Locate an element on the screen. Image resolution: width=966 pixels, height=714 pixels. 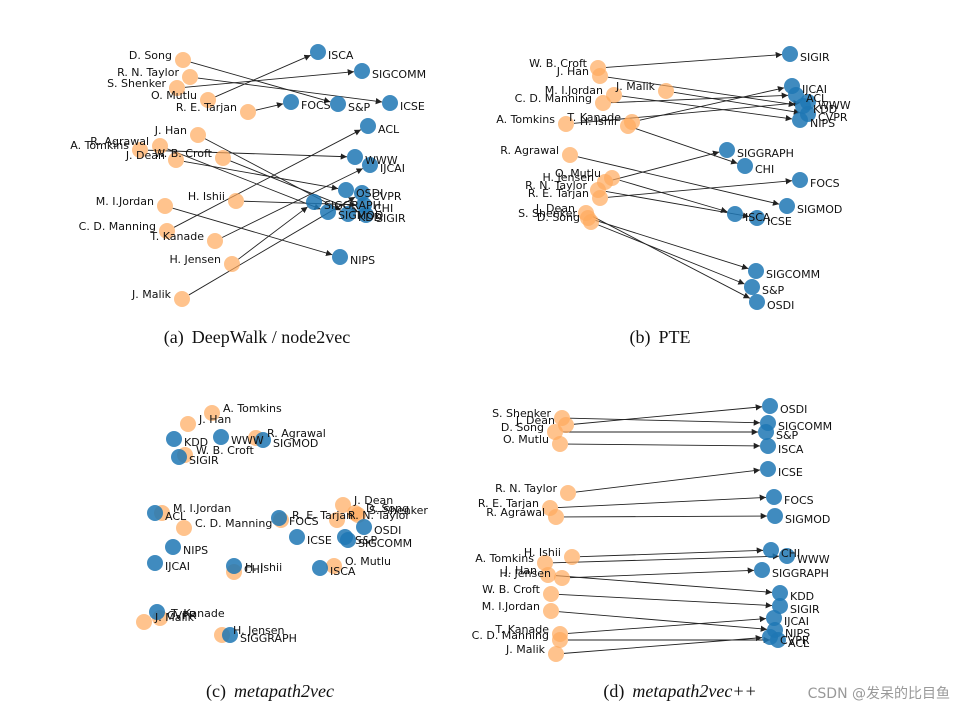
author-label: O. Mutlu is located at coordinates (526, 439).